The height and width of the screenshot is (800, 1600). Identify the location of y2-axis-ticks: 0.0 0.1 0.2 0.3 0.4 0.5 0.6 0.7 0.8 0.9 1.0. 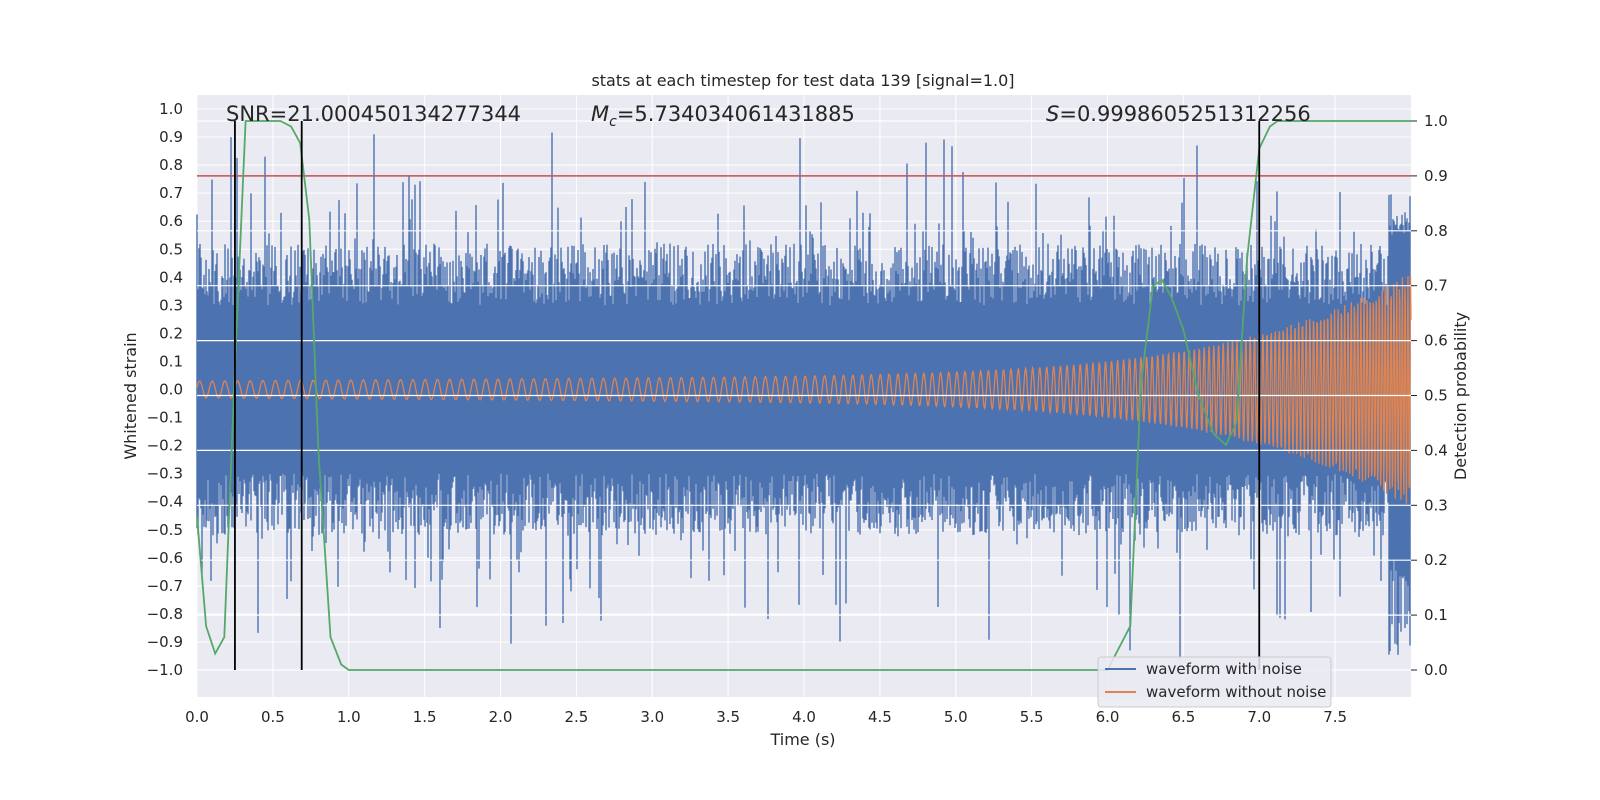
(1429, 395).